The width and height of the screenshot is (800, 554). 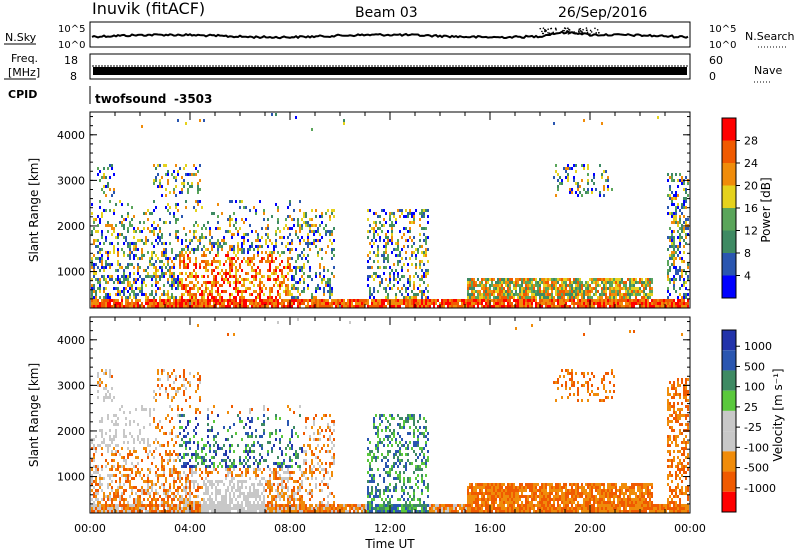 What do you see at coordinates (390, 33) in the screenshot?
I see `noise-trace` at bounding box center [390, 33].